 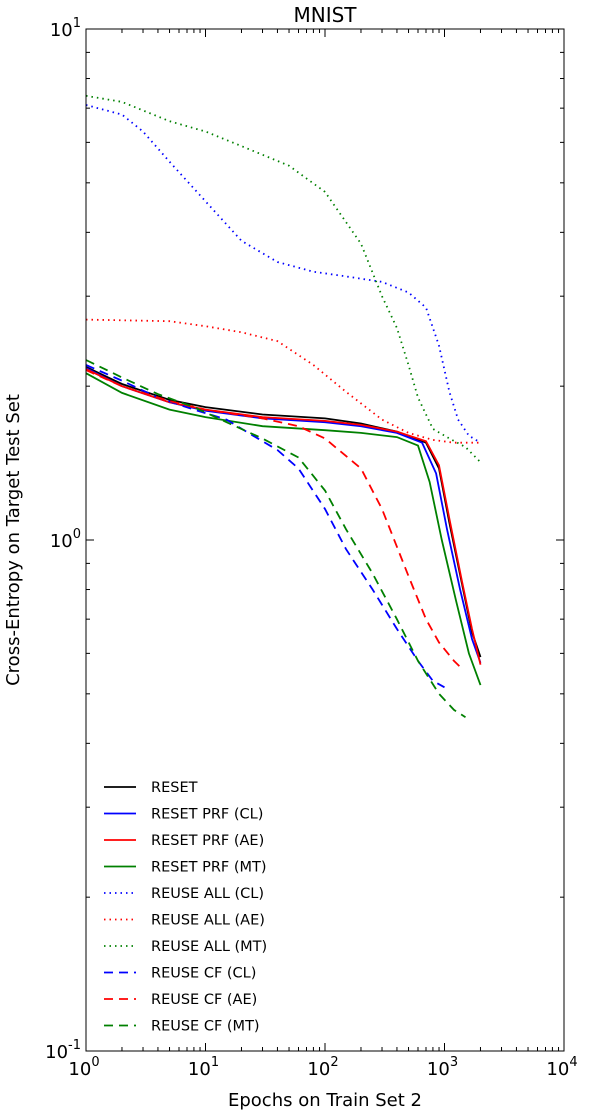 What do you see at coordinates (207, 894) in the screenshot?
I see `legend-label-4: REUSE ALL (CL)` at bounding box center [207, 894].